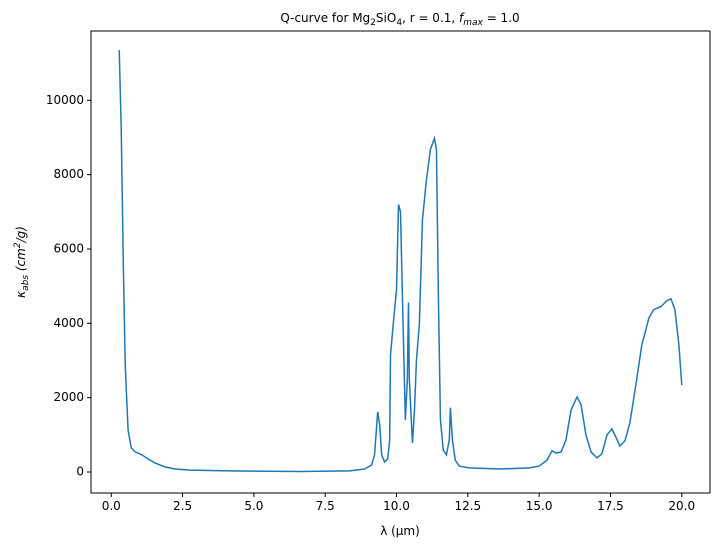  I want to click on x-tick-label: 0.0, so click(111, 506).